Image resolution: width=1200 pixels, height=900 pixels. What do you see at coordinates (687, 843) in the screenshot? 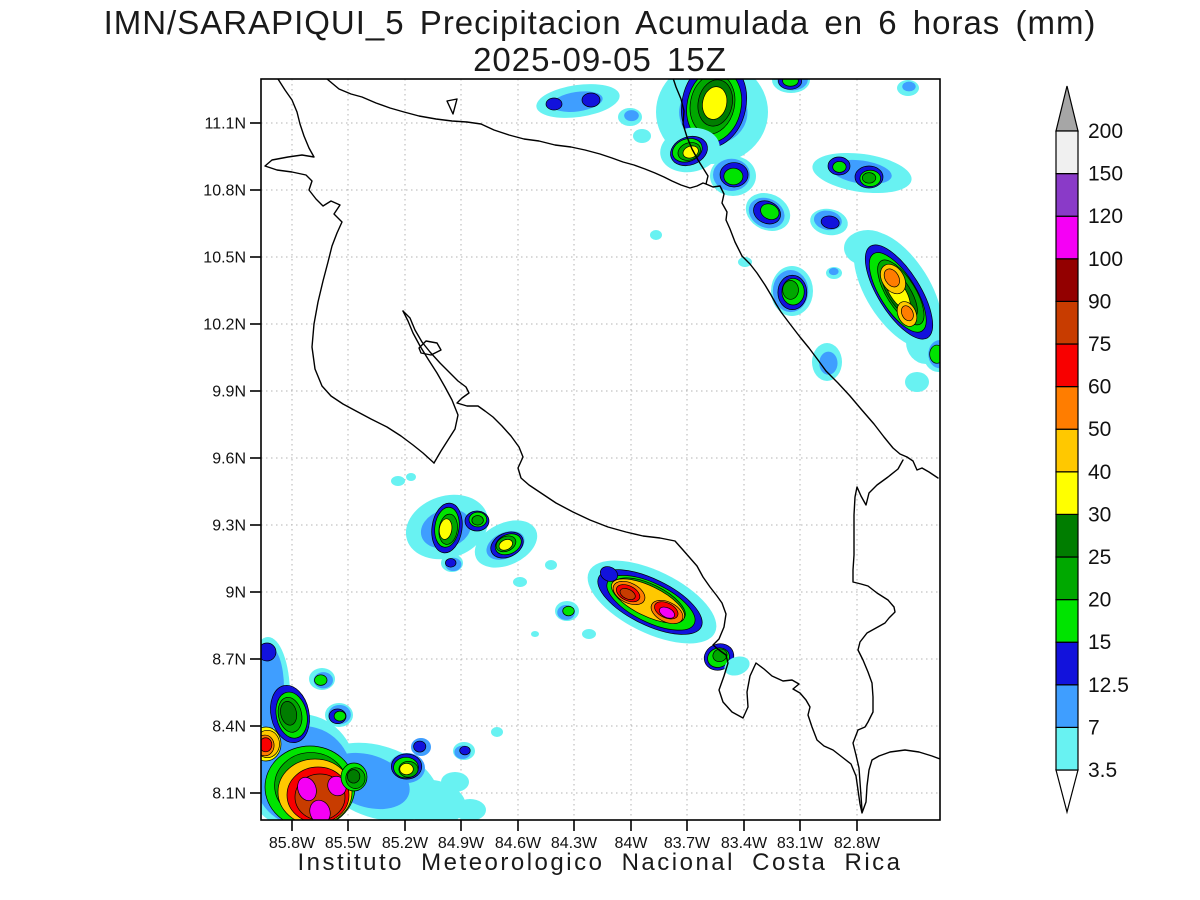
I see `x-tick-label: 83.7W` at bounding box center [687, 843].